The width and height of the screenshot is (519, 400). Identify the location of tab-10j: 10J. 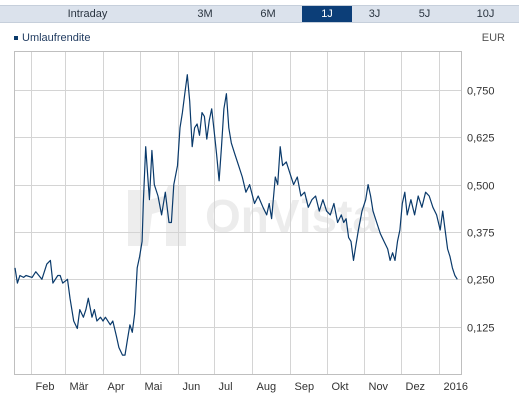
(485, 14).